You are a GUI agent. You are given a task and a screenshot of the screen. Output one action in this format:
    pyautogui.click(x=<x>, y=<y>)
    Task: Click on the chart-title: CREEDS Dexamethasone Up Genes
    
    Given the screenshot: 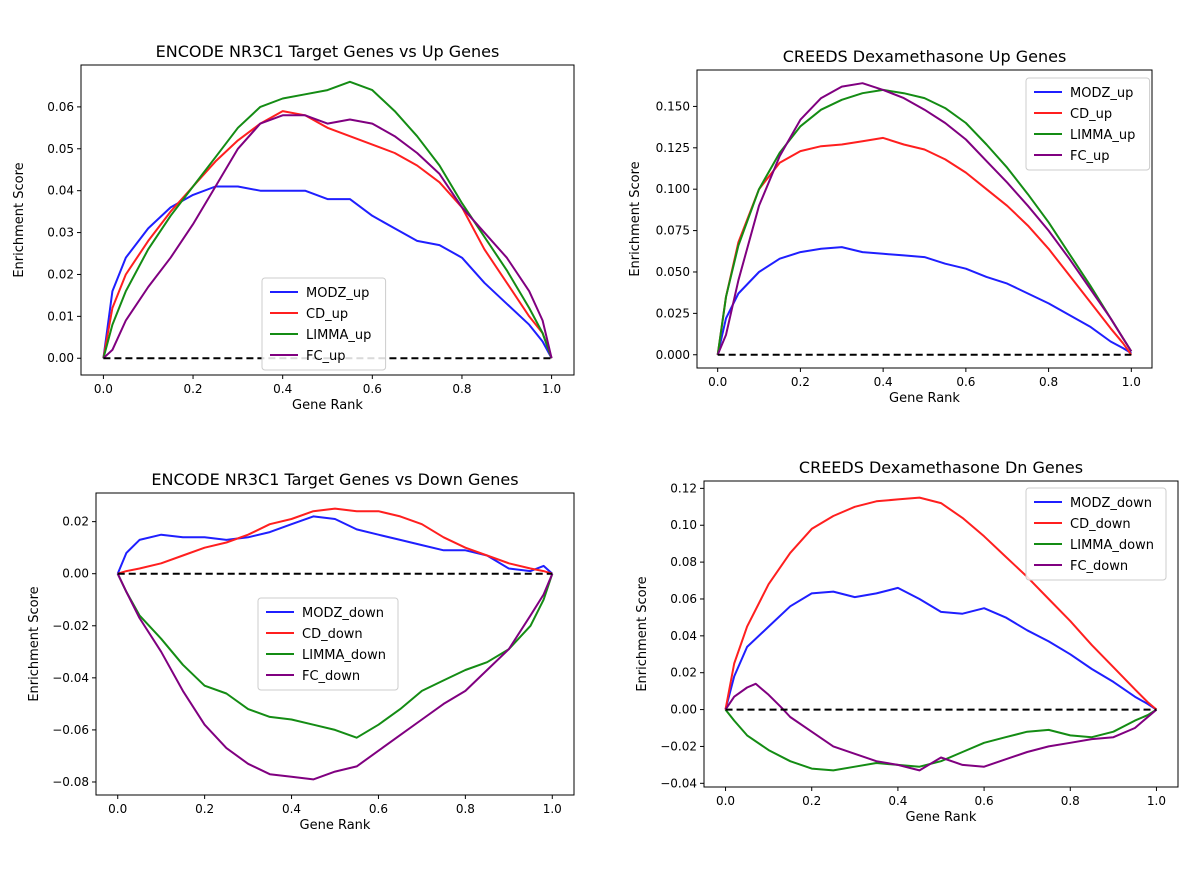 What is the action you would take?
    pyautogui.click(x=925, y=56)
    